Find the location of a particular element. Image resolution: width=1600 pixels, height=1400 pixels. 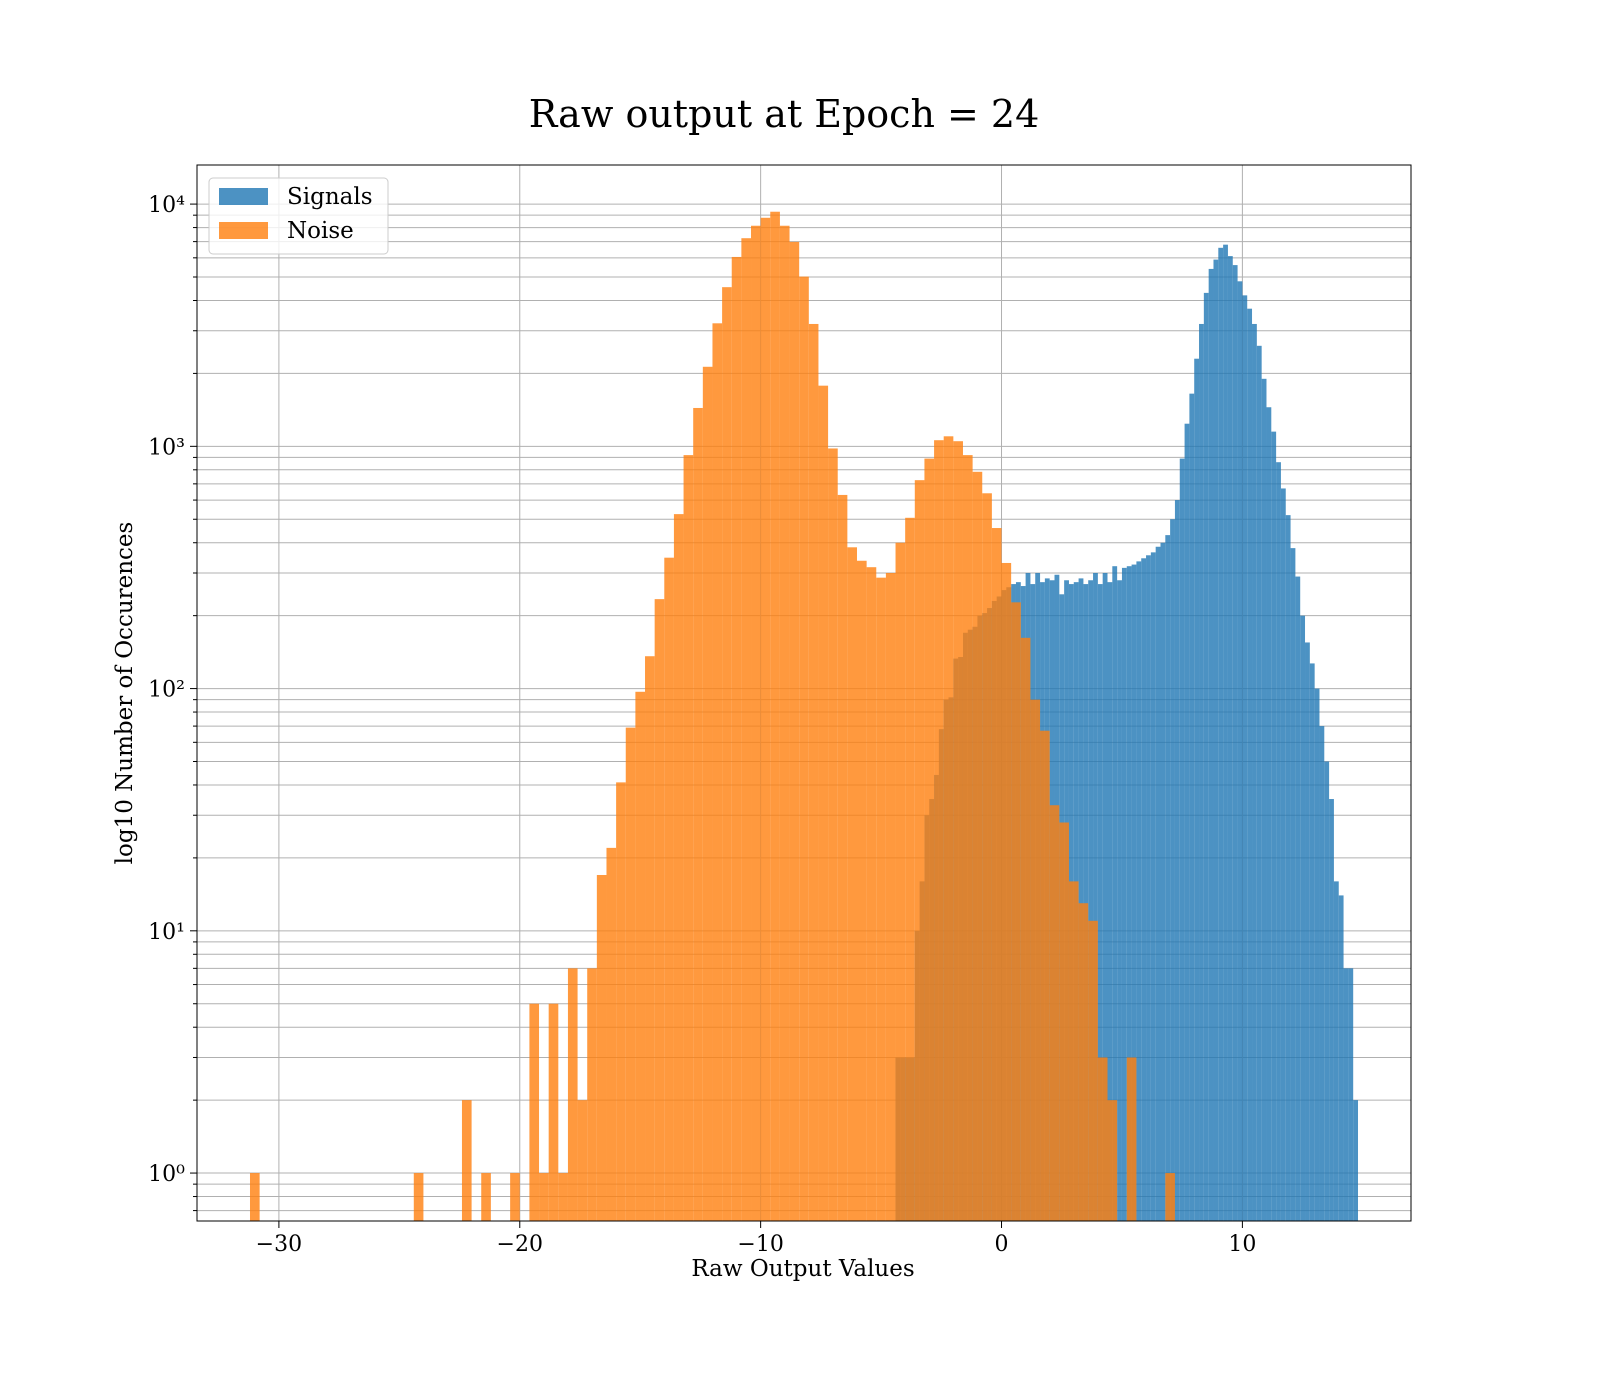

x-tick-label: −20 is located at coordinates (520, 1244).